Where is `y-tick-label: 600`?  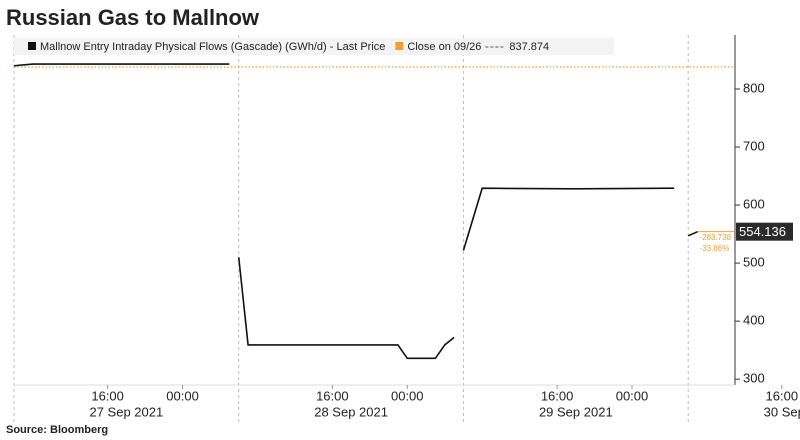
y-tick-label: 600 is located at coordinates (754, 204).